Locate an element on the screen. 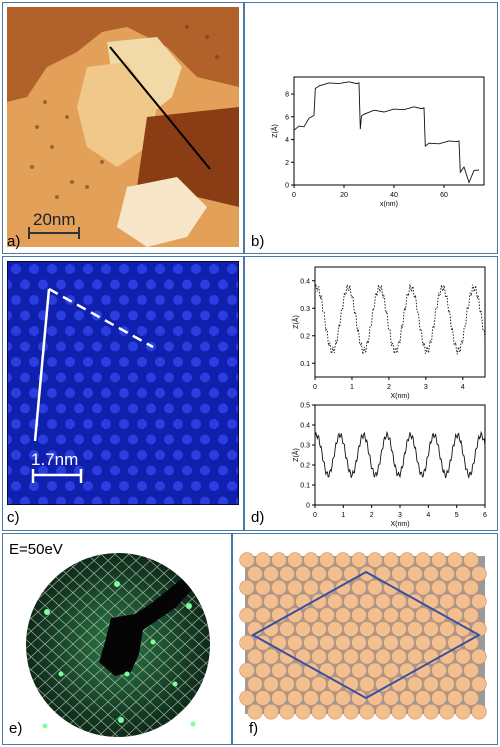 The image size is (500, 747). chart-d-bottom-y-tick-label: 0.1 is located at coordinates (305, 486).